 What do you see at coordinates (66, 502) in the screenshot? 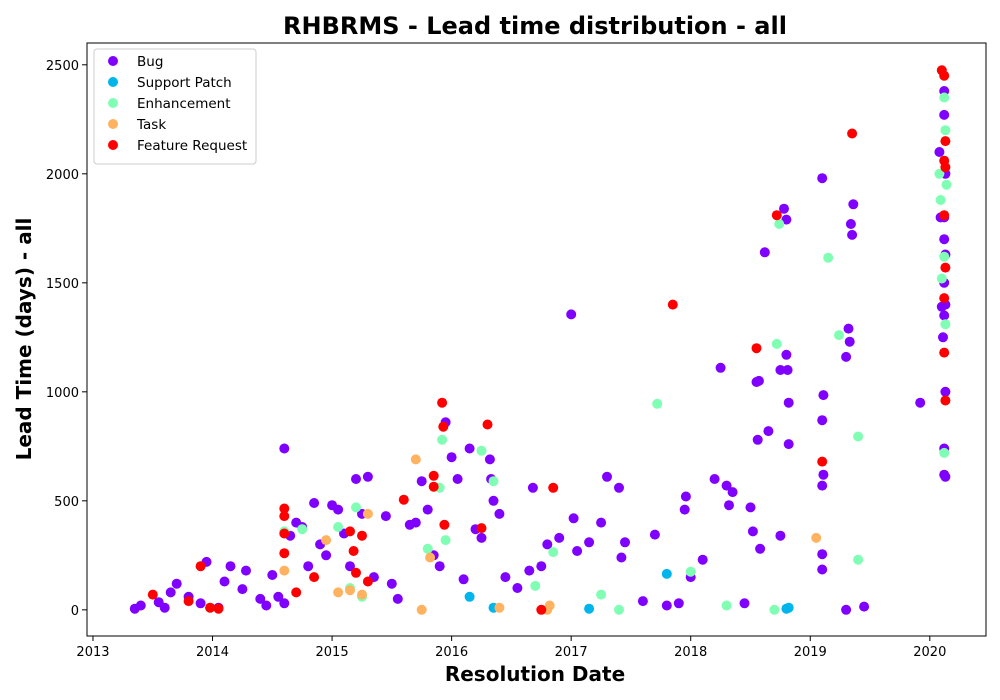
I see `y-tick-label: 500` at bounding box center [66, 502].